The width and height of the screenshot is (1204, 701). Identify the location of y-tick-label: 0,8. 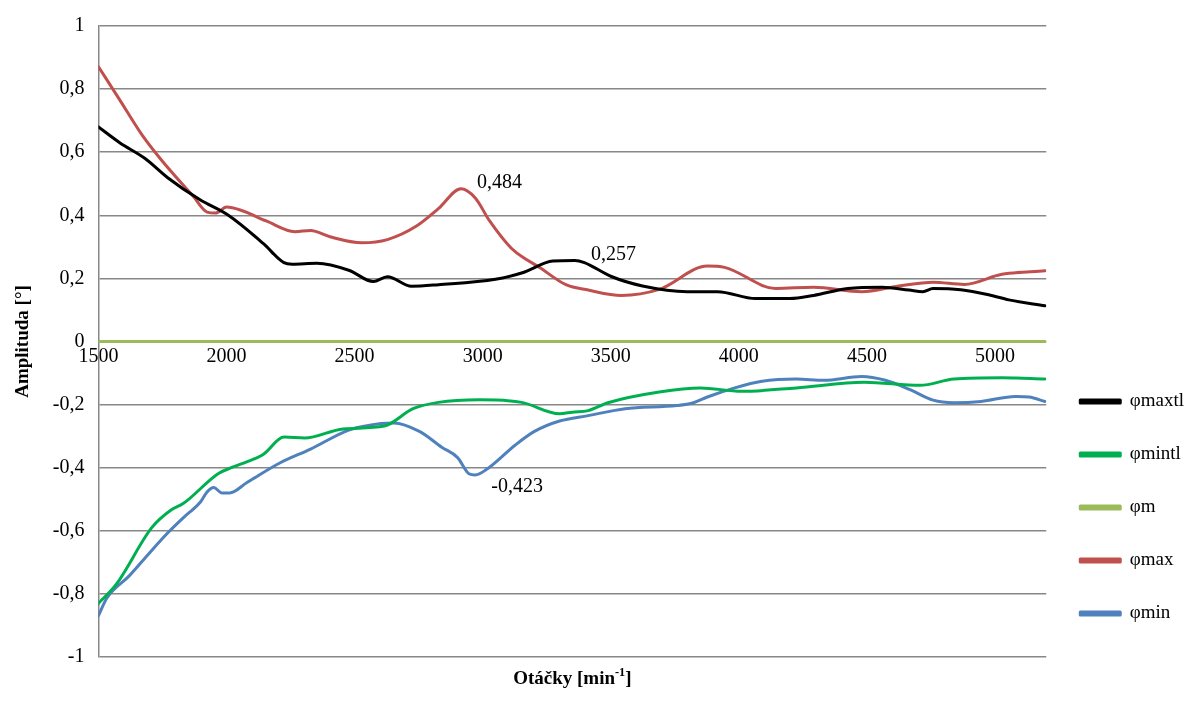
(72, 87).